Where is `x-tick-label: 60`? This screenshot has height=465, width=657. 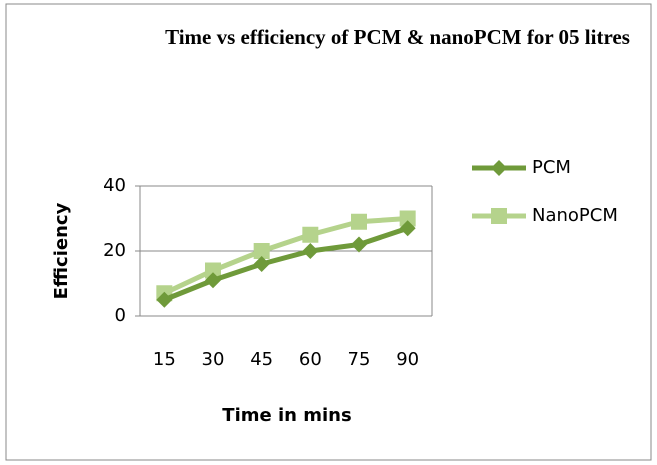
x-tick-label: 60 is located at coordinates (310, 359).